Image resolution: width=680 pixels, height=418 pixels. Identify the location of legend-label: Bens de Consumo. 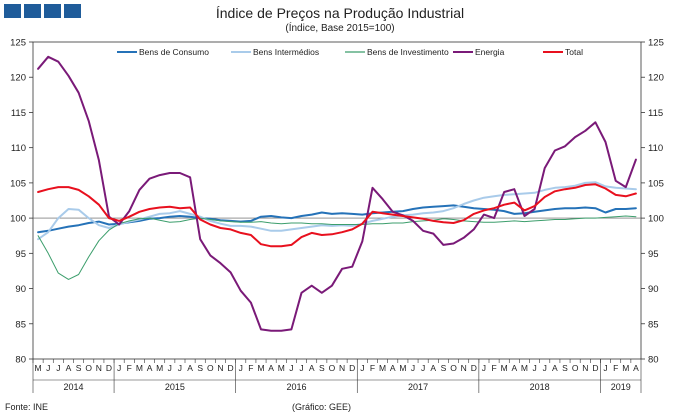
(174, 52).